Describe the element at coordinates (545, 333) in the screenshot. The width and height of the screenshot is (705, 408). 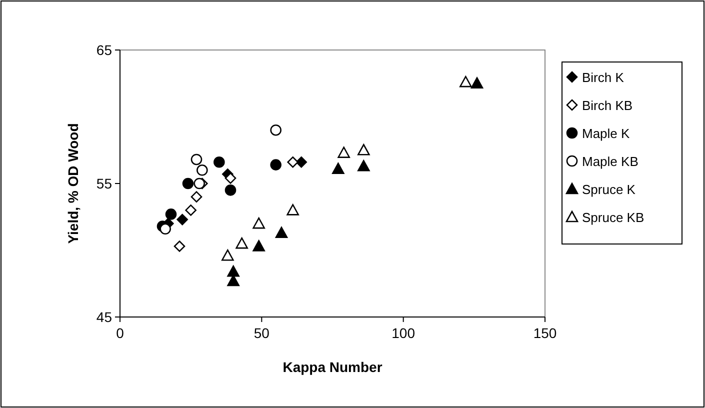
I see `x-tick-label: 150` at that location.